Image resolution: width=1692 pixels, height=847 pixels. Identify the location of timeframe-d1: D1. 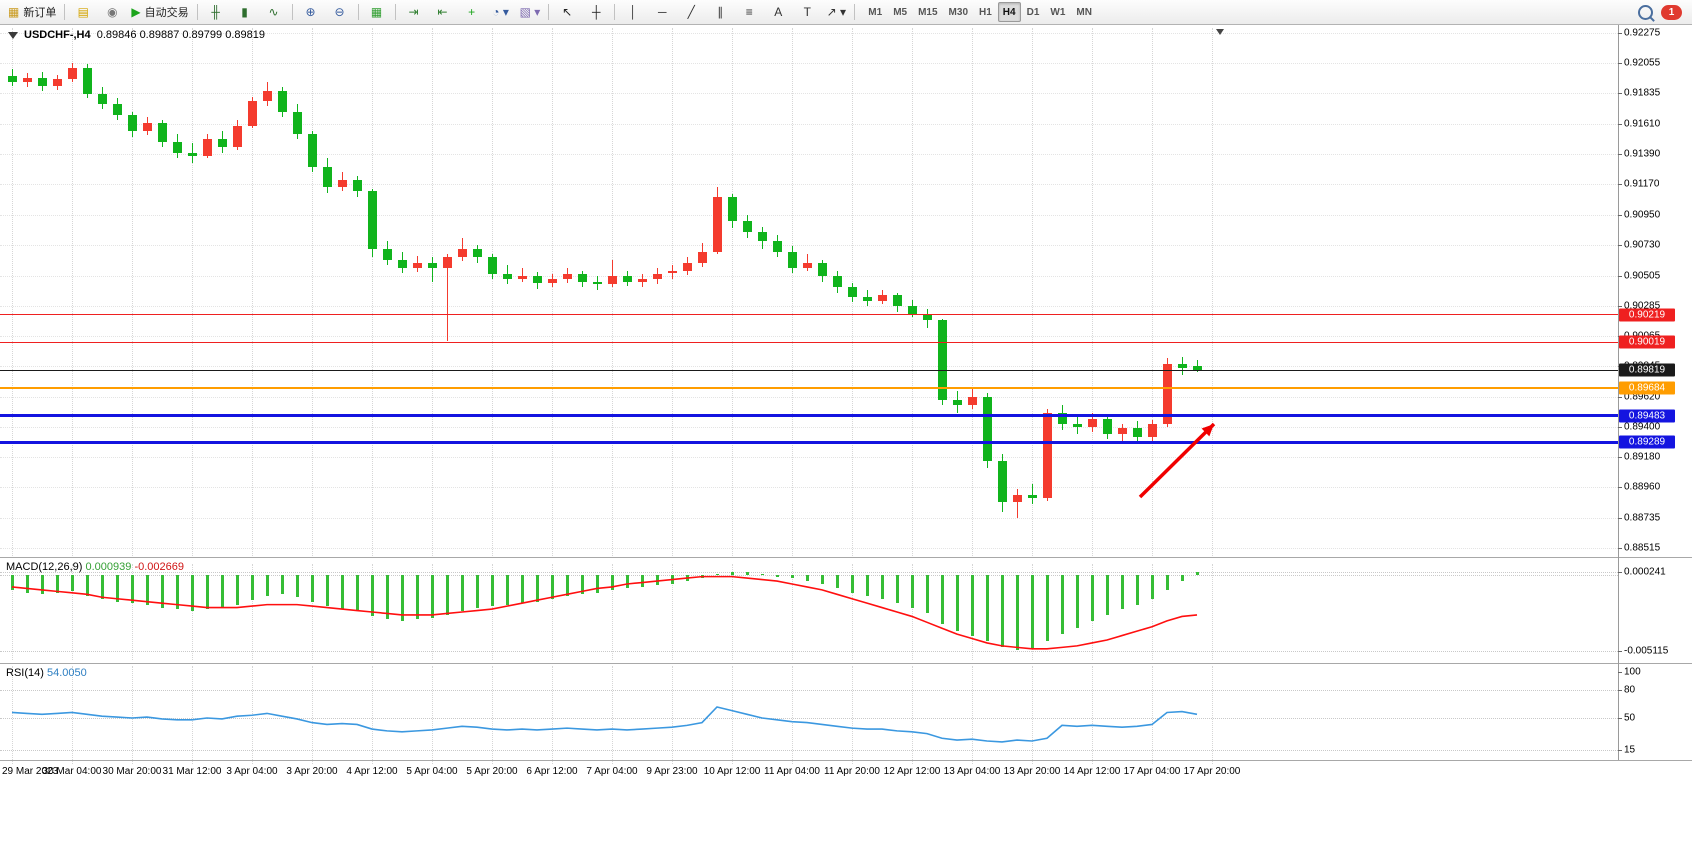
(1033, 12).